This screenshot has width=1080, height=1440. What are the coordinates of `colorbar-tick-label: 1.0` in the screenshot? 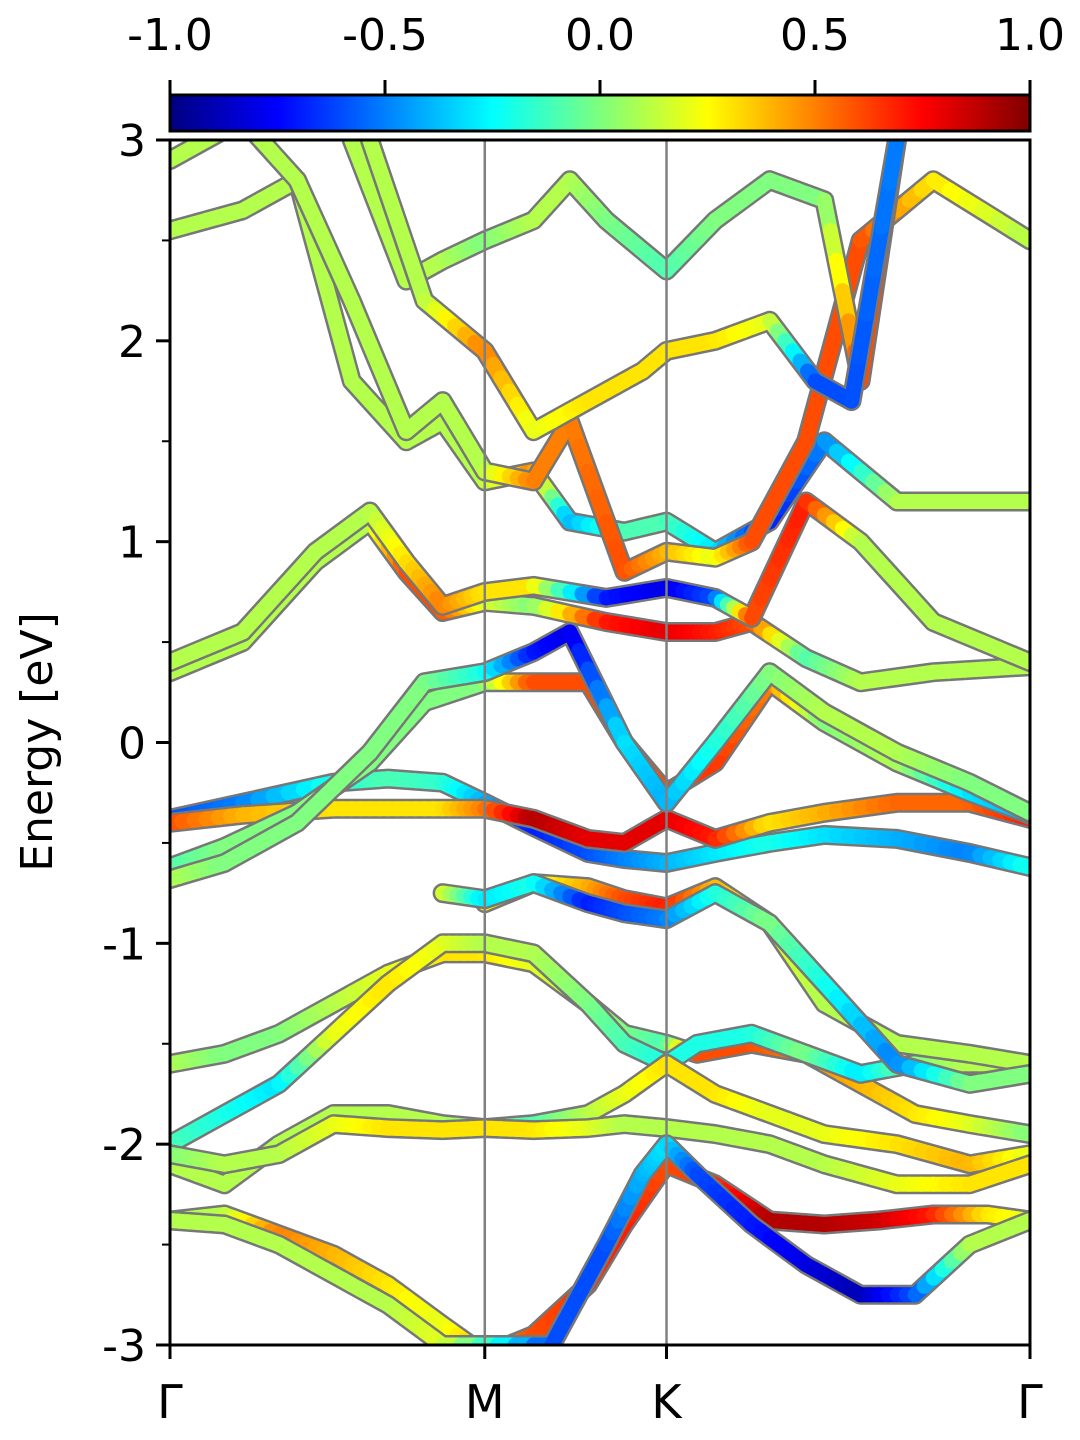 It's located at (1030, 35).